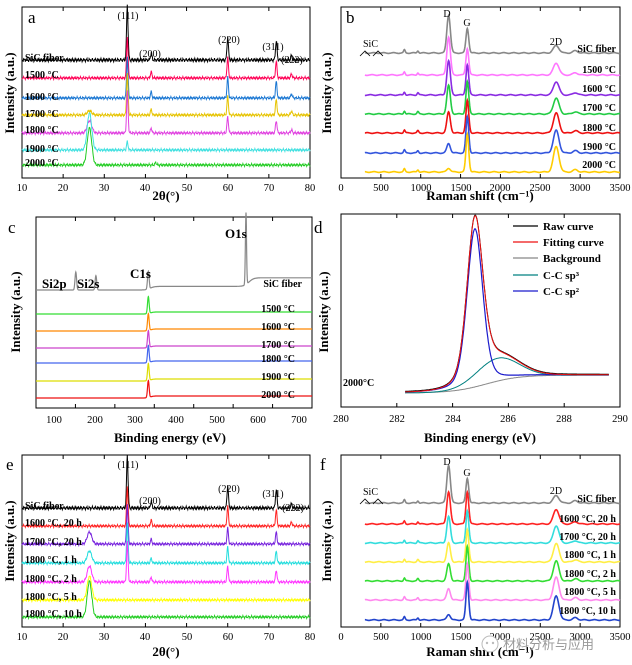 This screenshot has width=632, height=665. I want to click on trace-label: 1600 °C, 20 h, so click(587, 519).